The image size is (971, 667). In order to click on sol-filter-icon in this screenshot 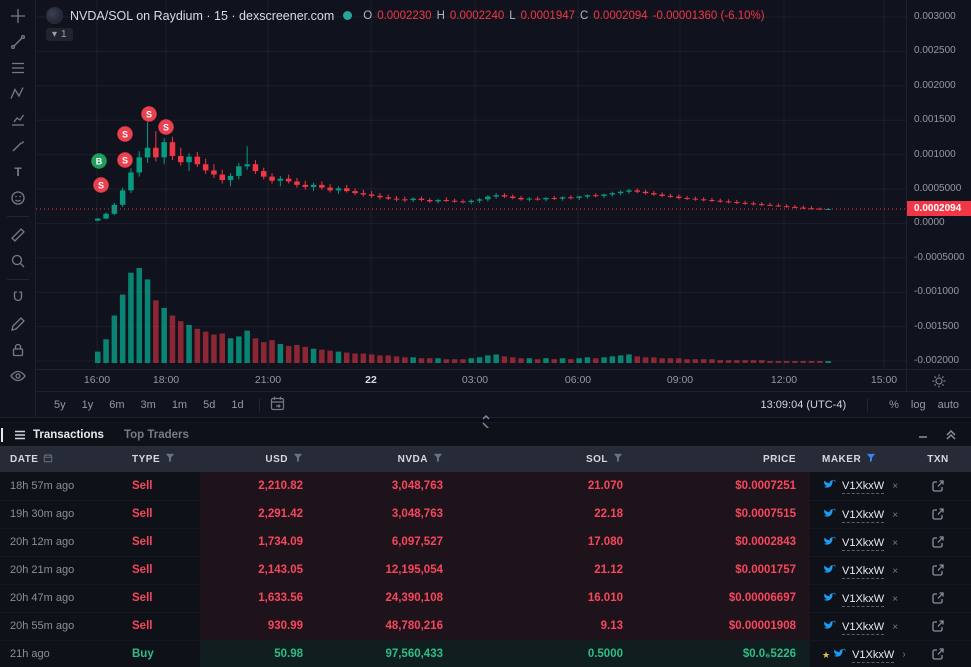, I will do `click(618, 458)`.